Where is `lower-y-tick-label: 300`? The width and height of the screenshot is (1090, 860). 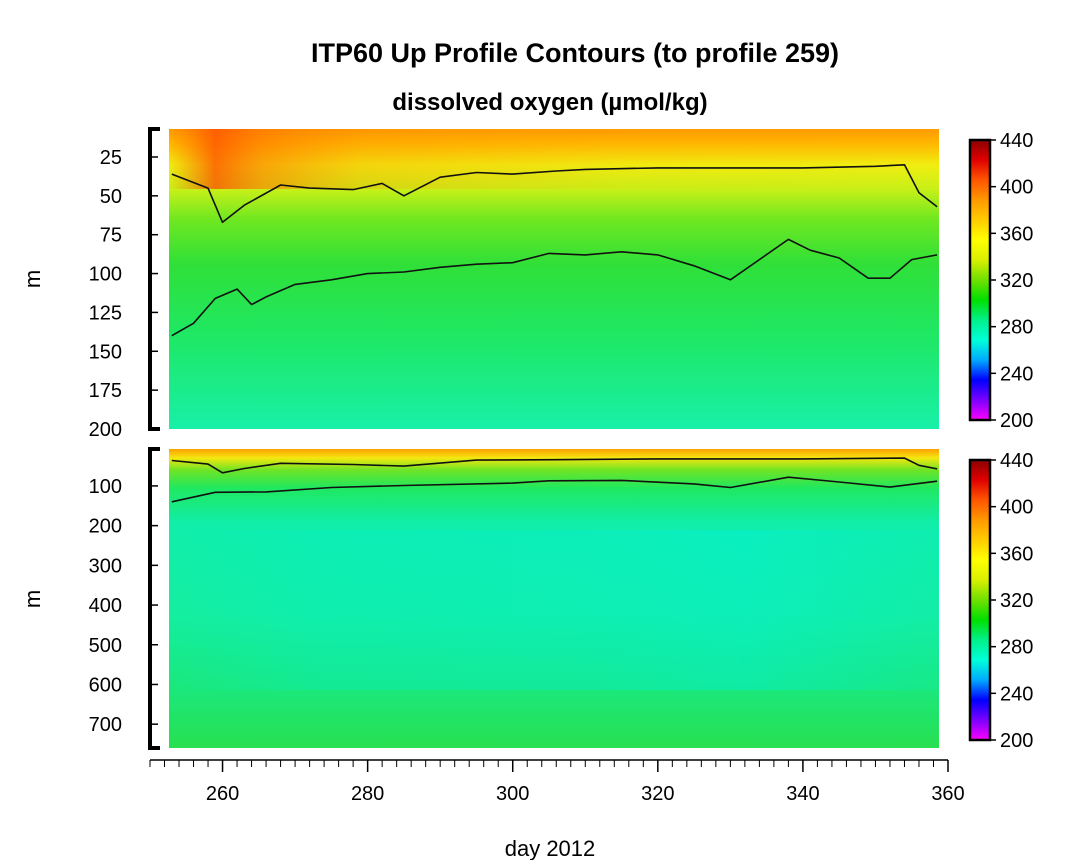 lower-y-tick-label: 300 is located at coordinates (105, 566).